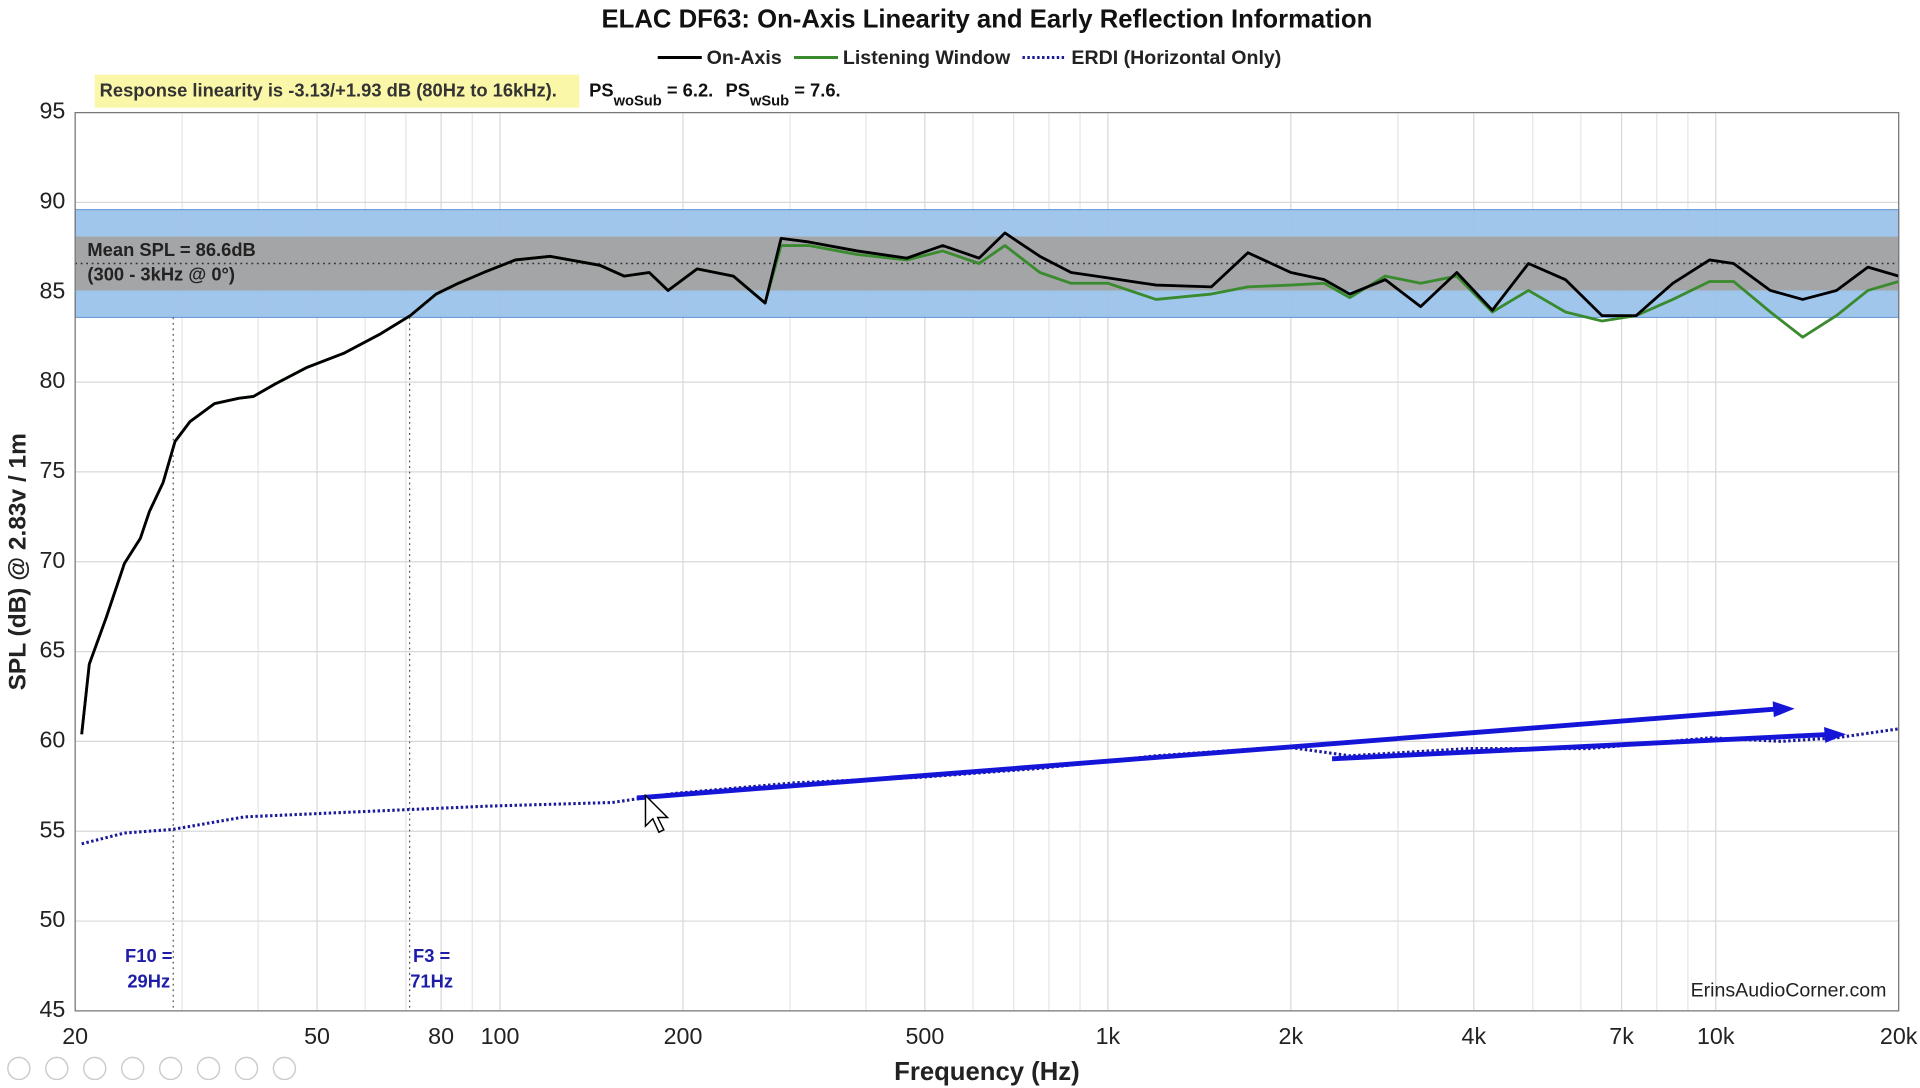 The width and height of the screenshot is (1920, 1088). Describe the element at coordinates (52, 740) in the screenshot. I see `y-tick-label: 60` at that location.